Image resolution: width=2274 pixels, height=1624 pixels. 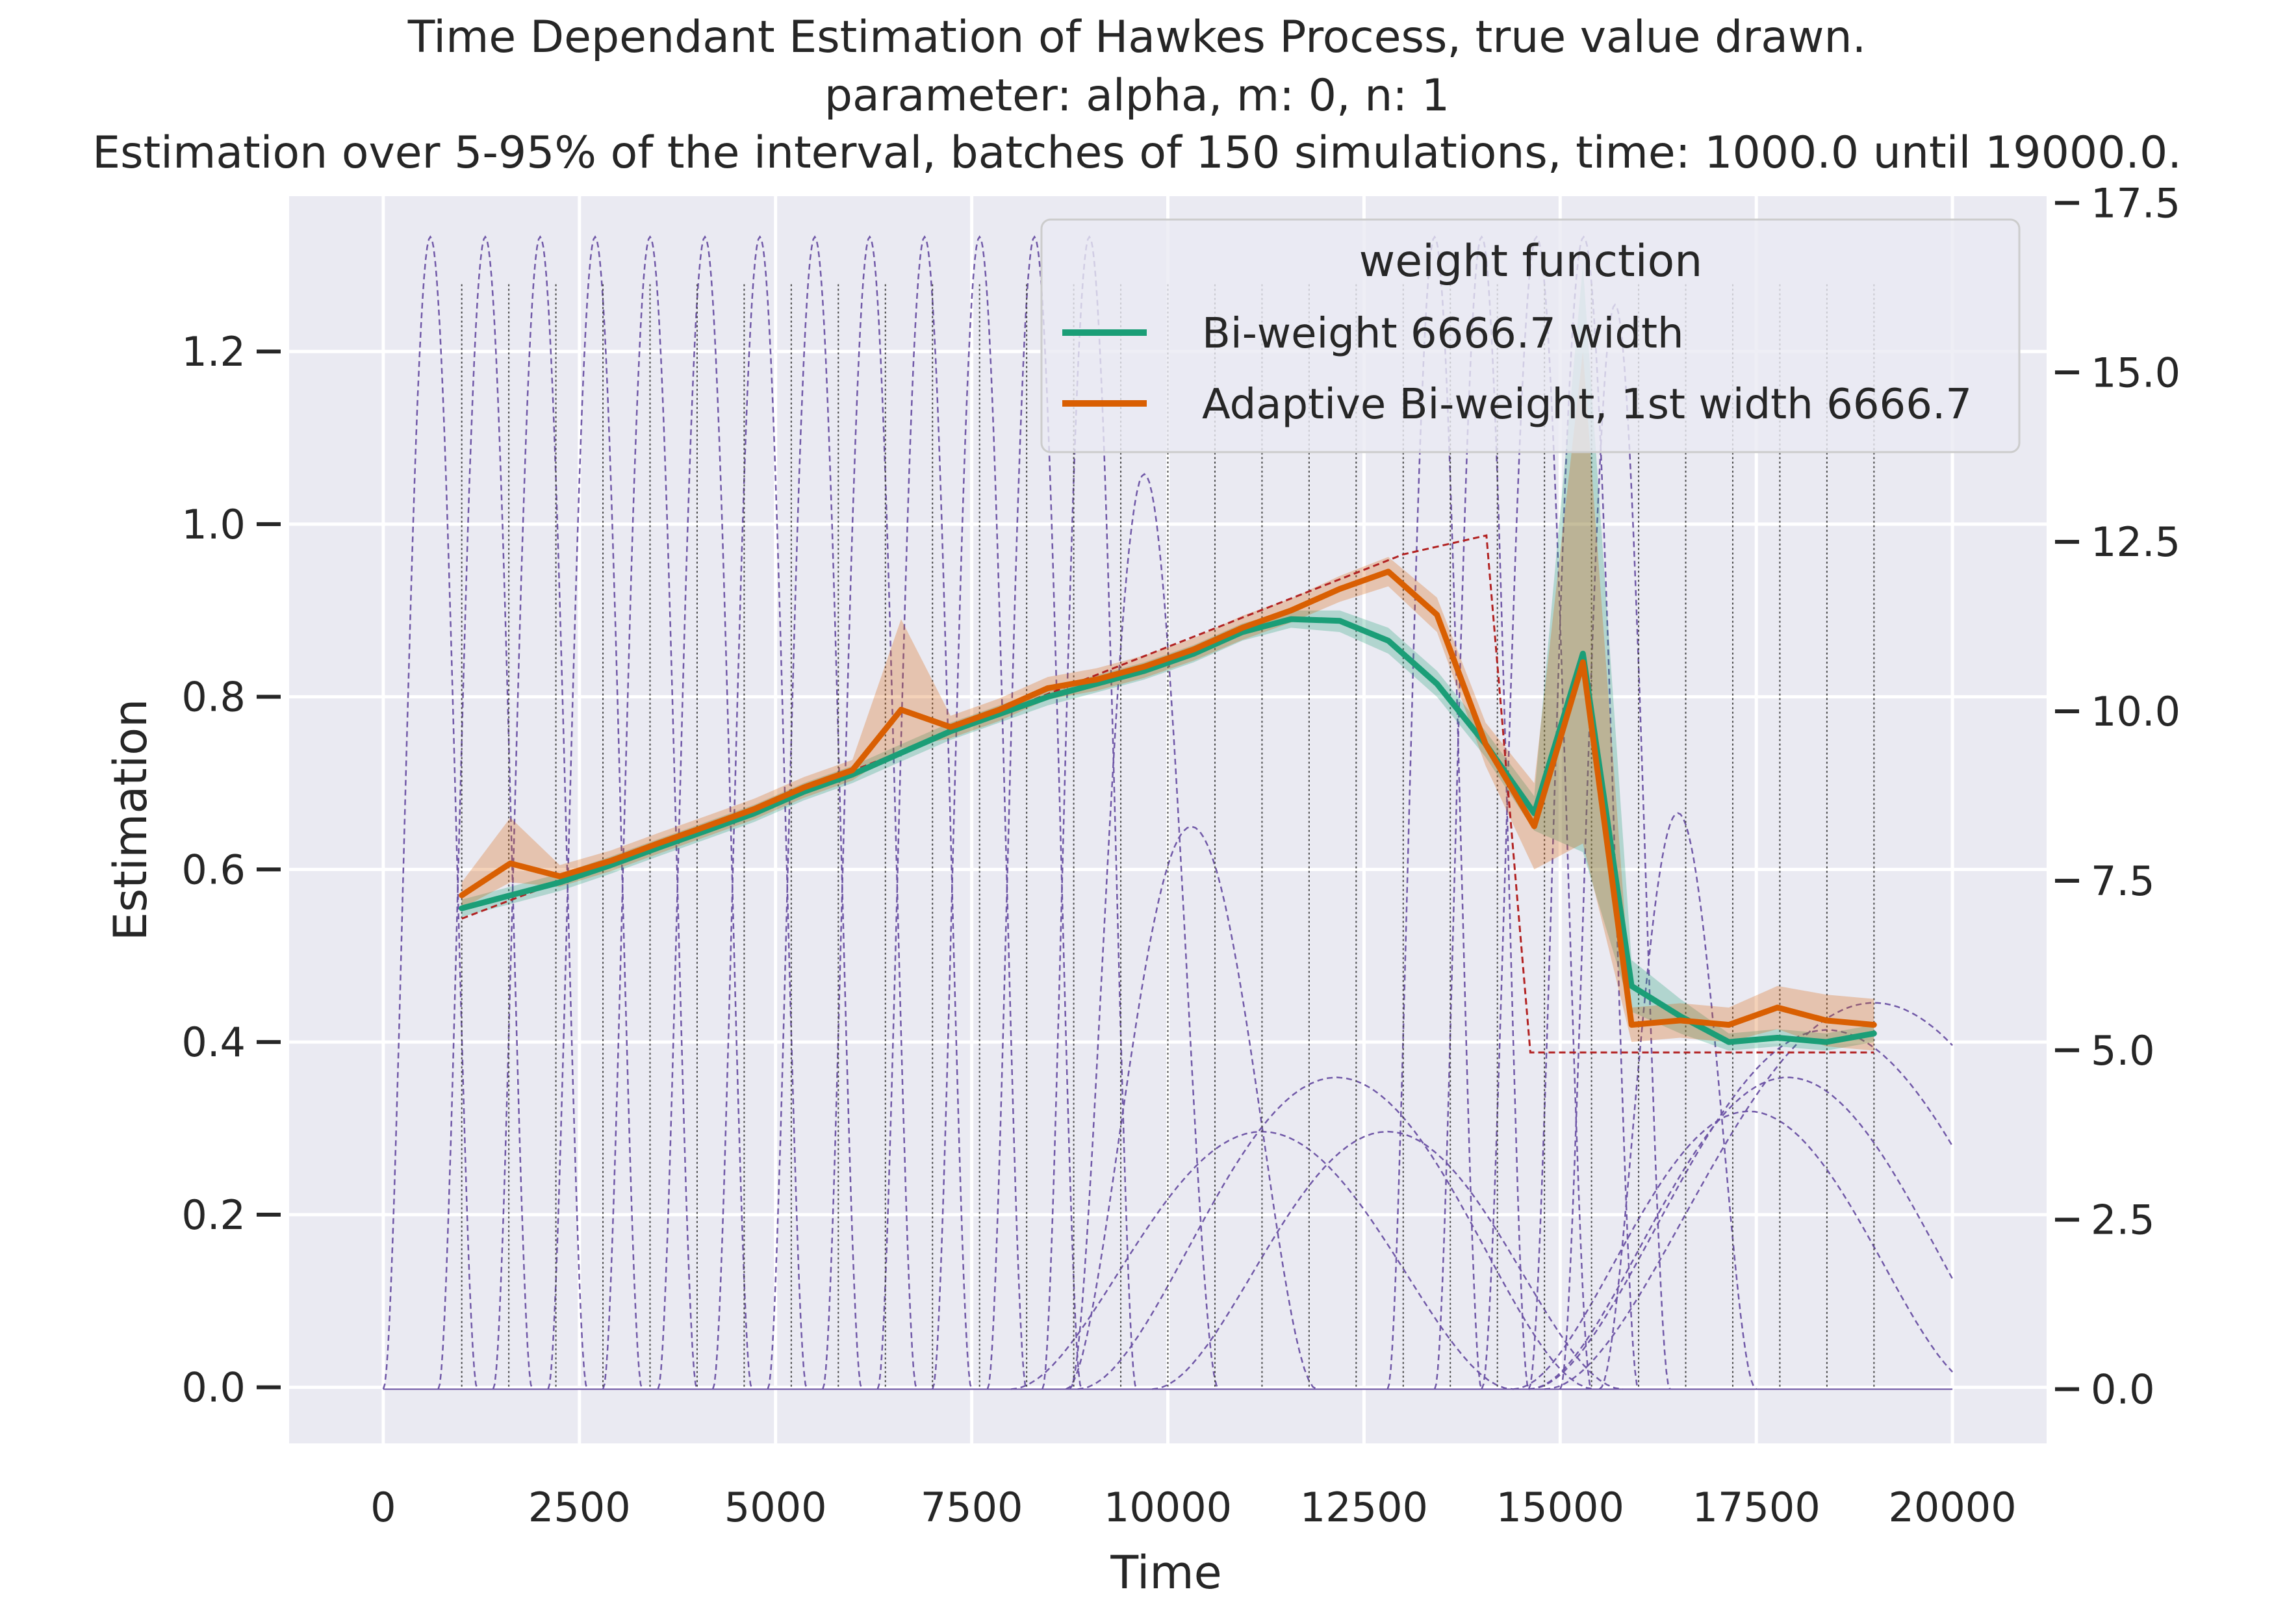 What do you see at coordinates (2135, 203) in the screenshot?
I see `y2-tick-label: 17.5` at bounding box center [2135, 203].